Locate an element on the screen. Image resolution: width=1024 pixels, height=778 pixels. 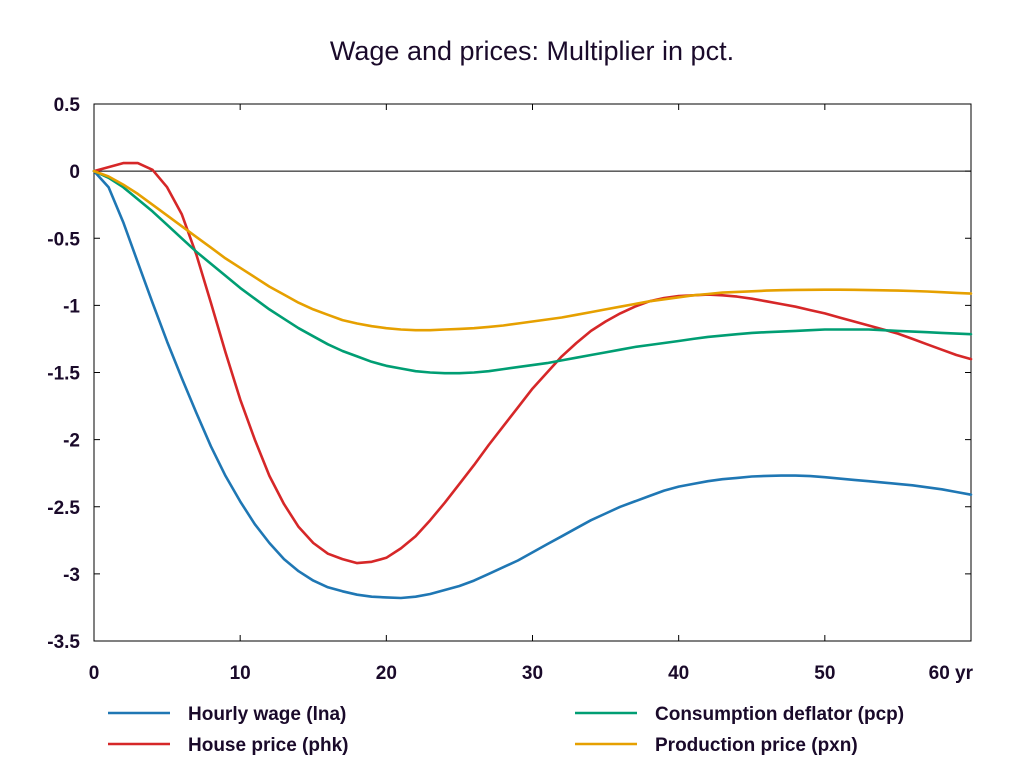
y-tick-label: -1.5 is located at coordinates (63, 374).